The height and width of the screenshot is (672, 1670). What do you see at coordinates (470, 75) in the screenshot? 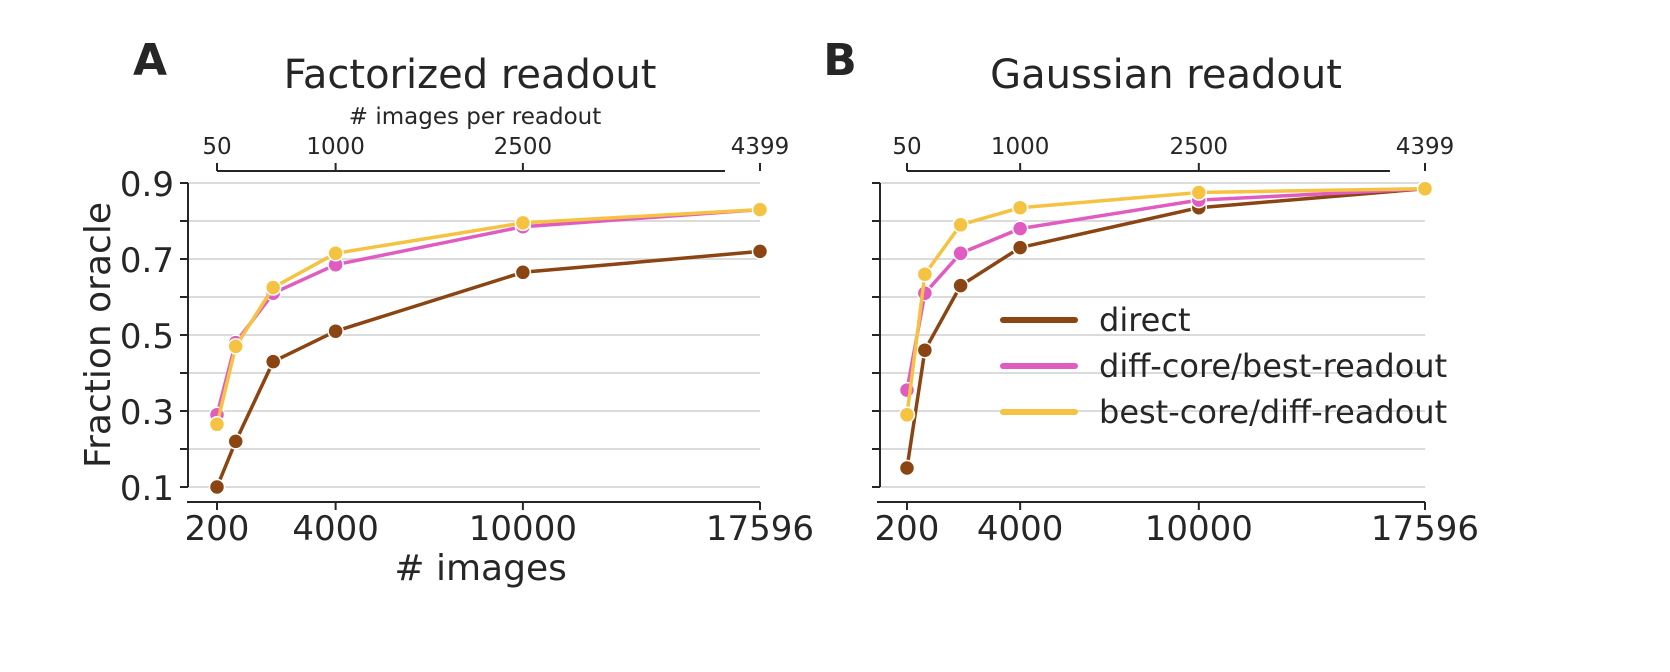
I see `chart-title: Factorized readout` at bounding box center [470, 75].